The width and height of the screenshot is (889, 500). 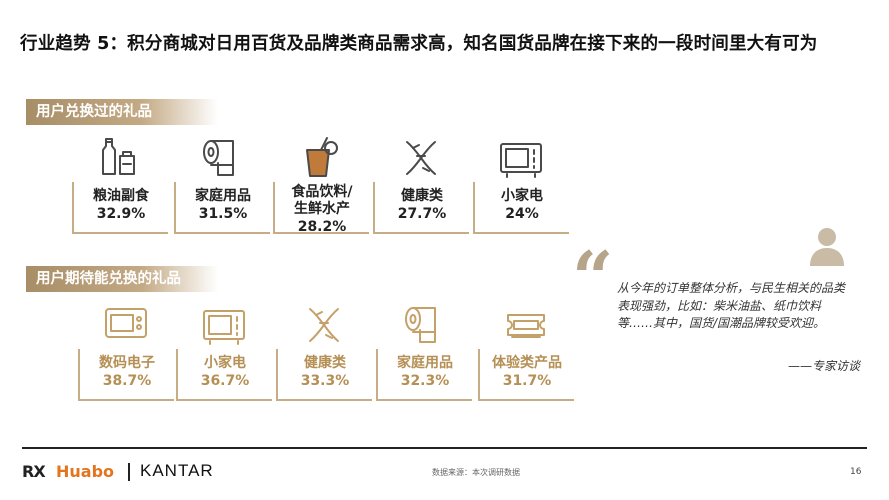 What do you see at coordinates (34, 471) in the screenshot?
I see `rx-logo: RX` at bounding box center [34, 471].